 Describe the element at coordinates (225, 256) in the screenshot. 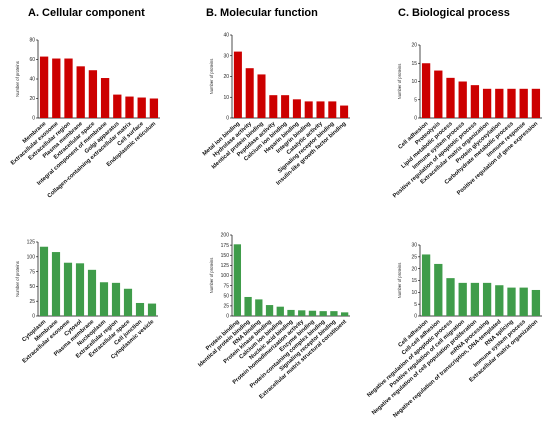

I see `y-tick-label: 150` at that location.